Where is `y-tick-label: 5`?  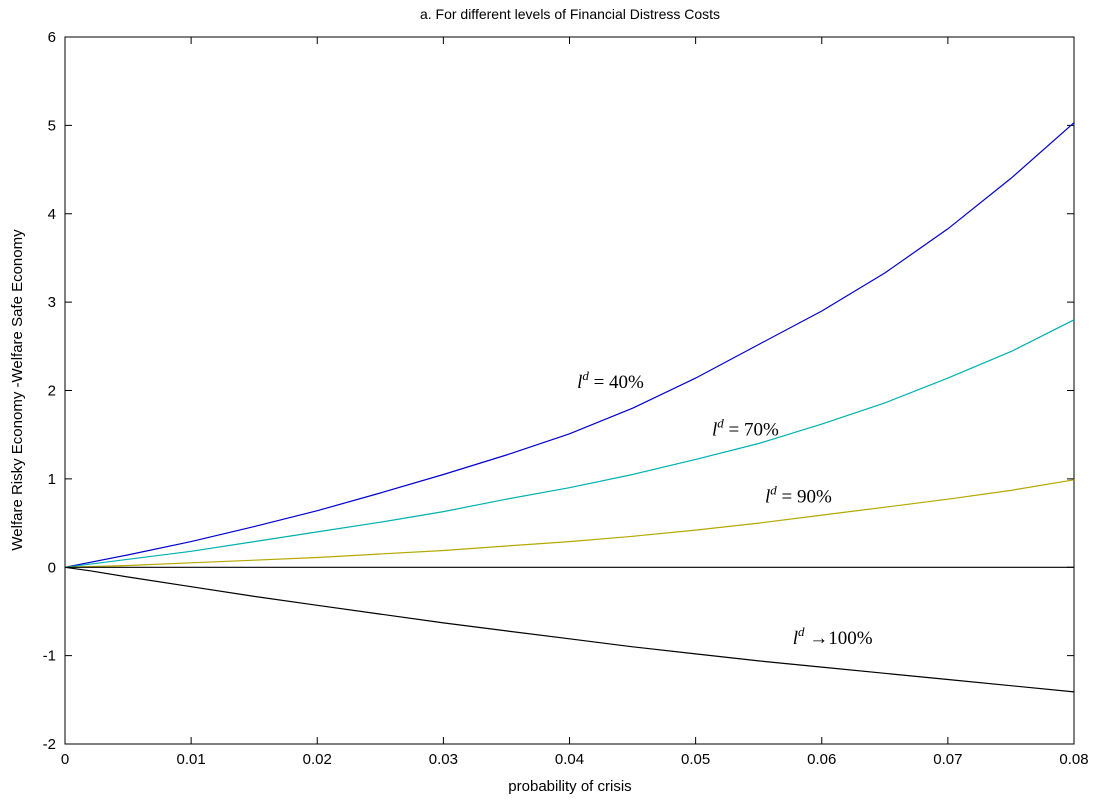
y-tick-label: 5 is located at coordinates (52, 125).